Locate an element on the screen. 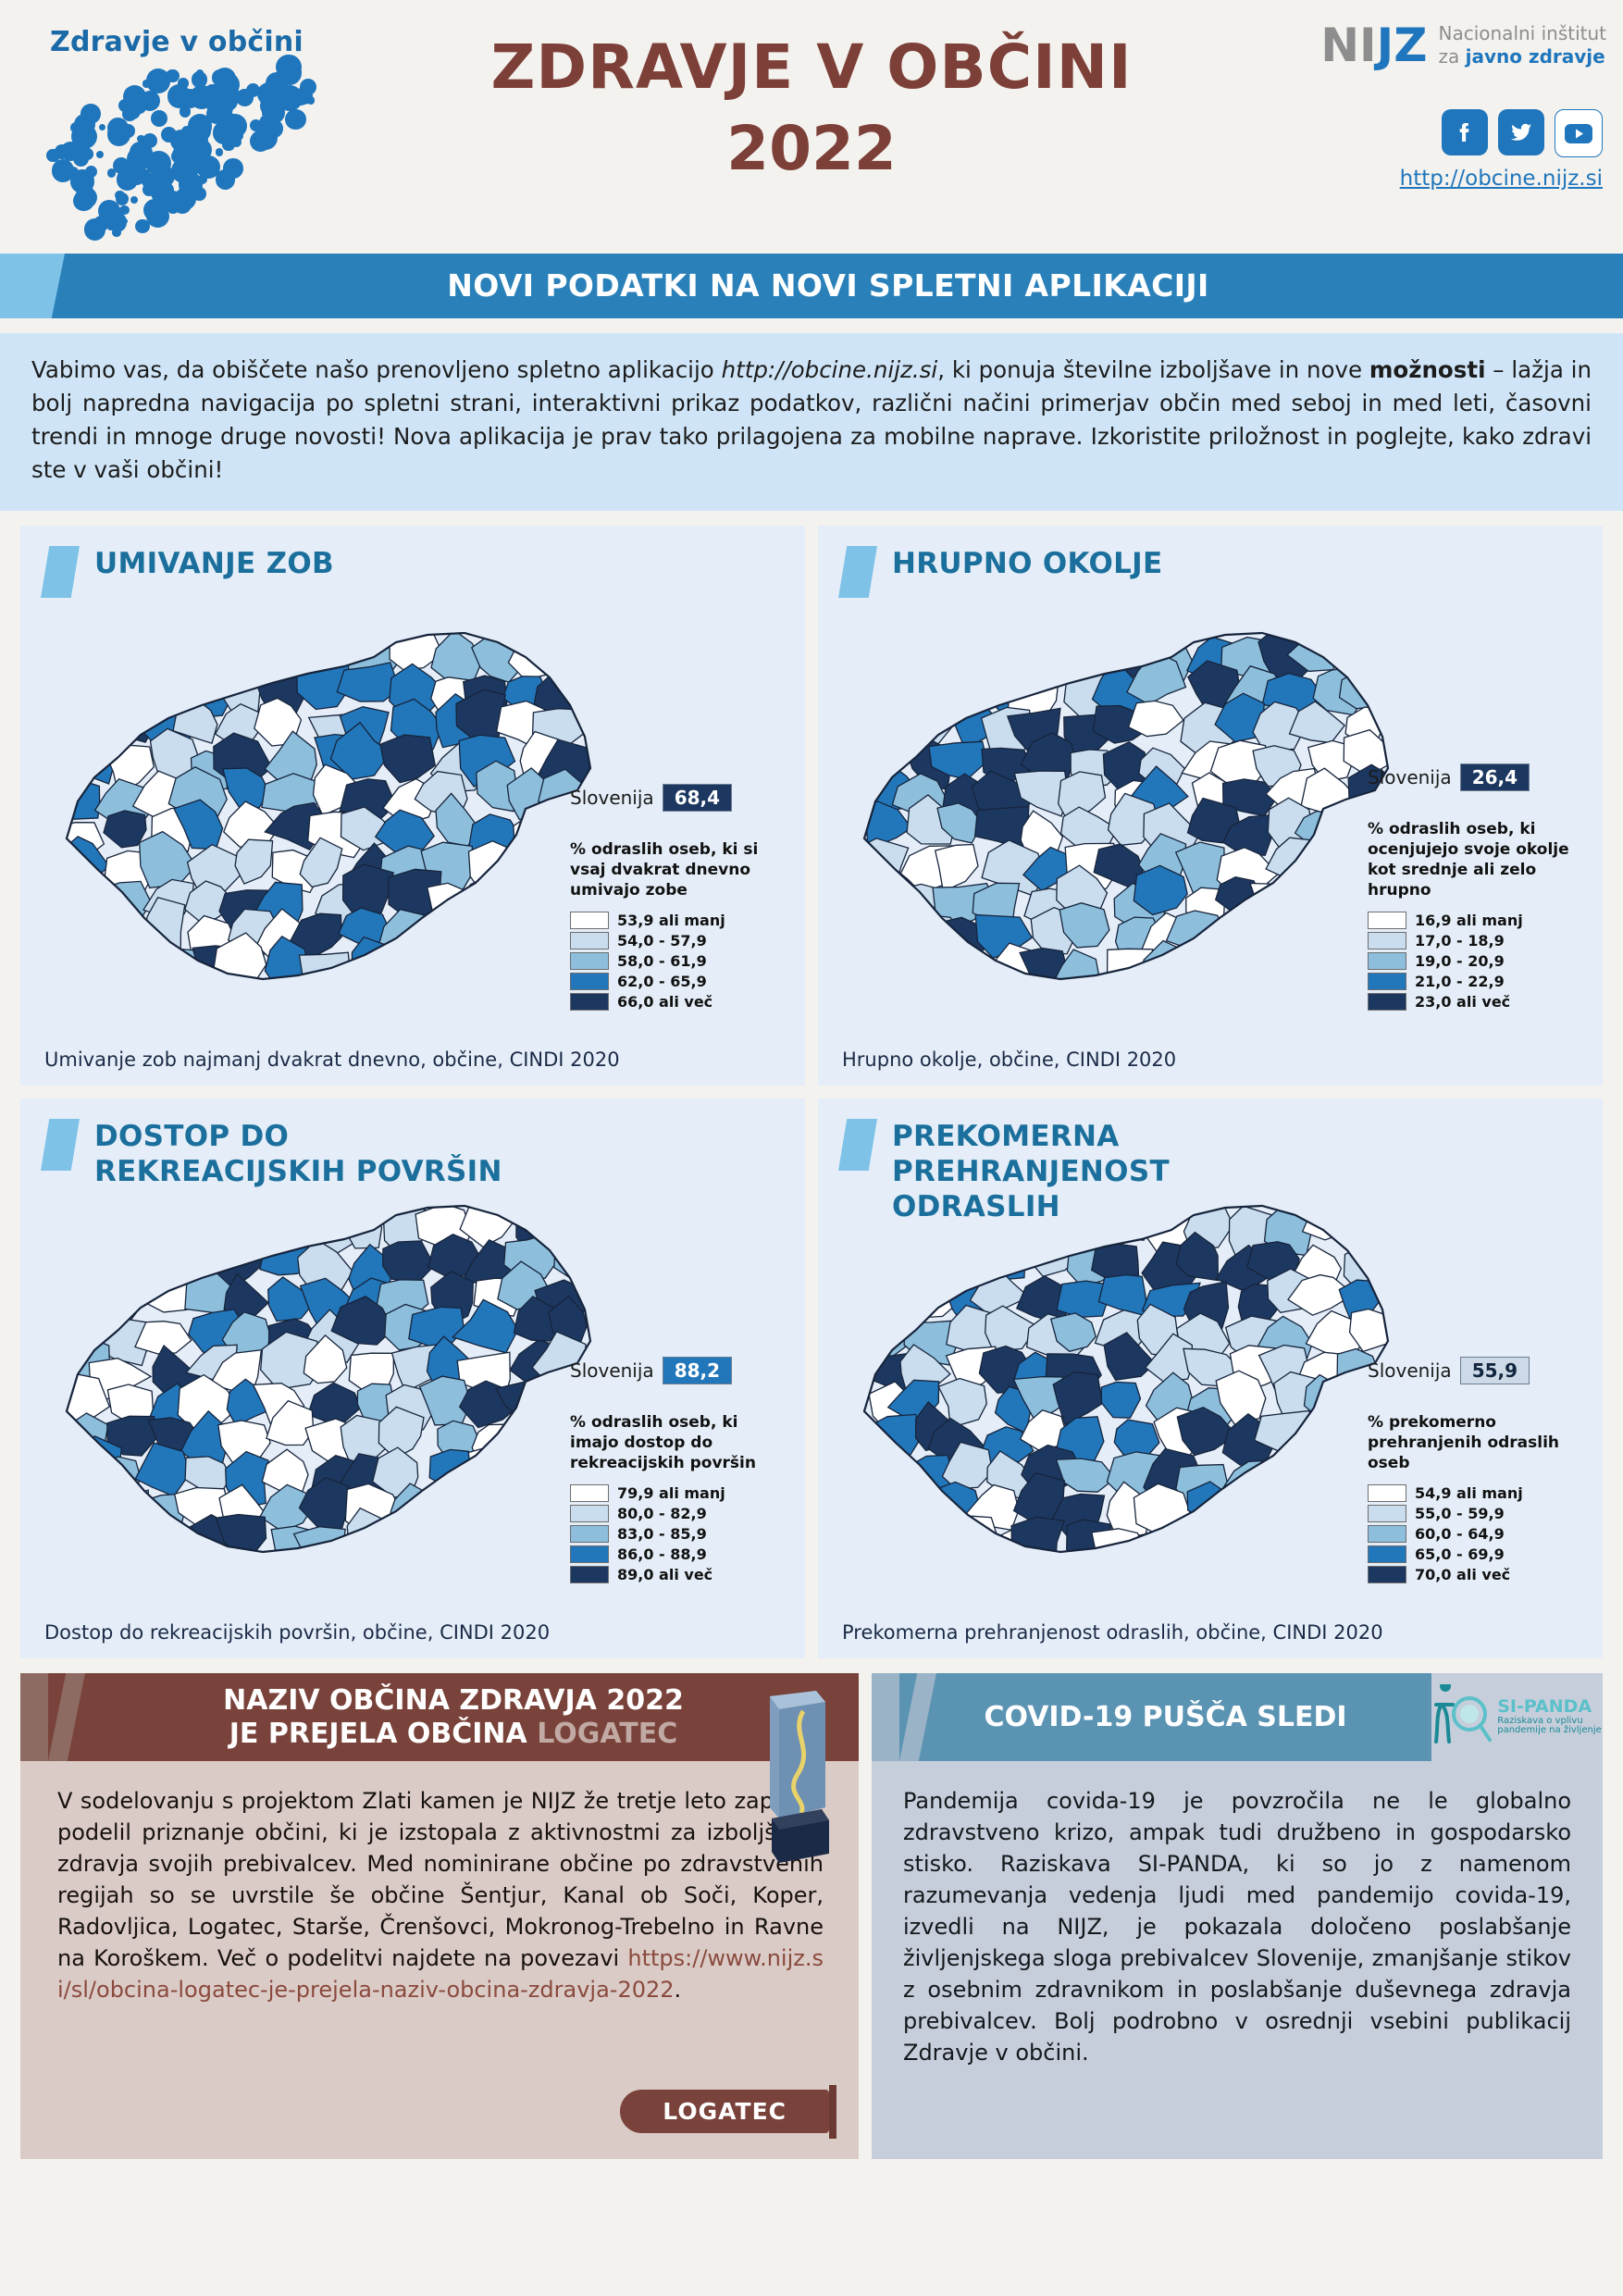  legend-label: 54,9 ali manj is located at coordinates (1469, 1493).